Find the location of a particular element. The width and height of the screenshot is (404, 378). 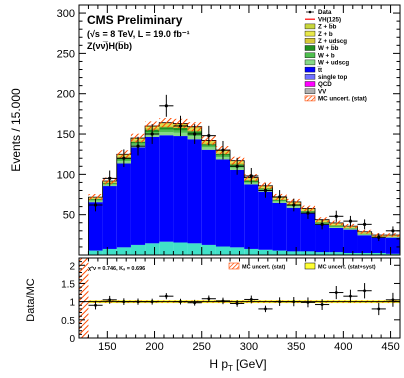

main-y-tick-label-2: 150 is located at coordinates (66, 135).